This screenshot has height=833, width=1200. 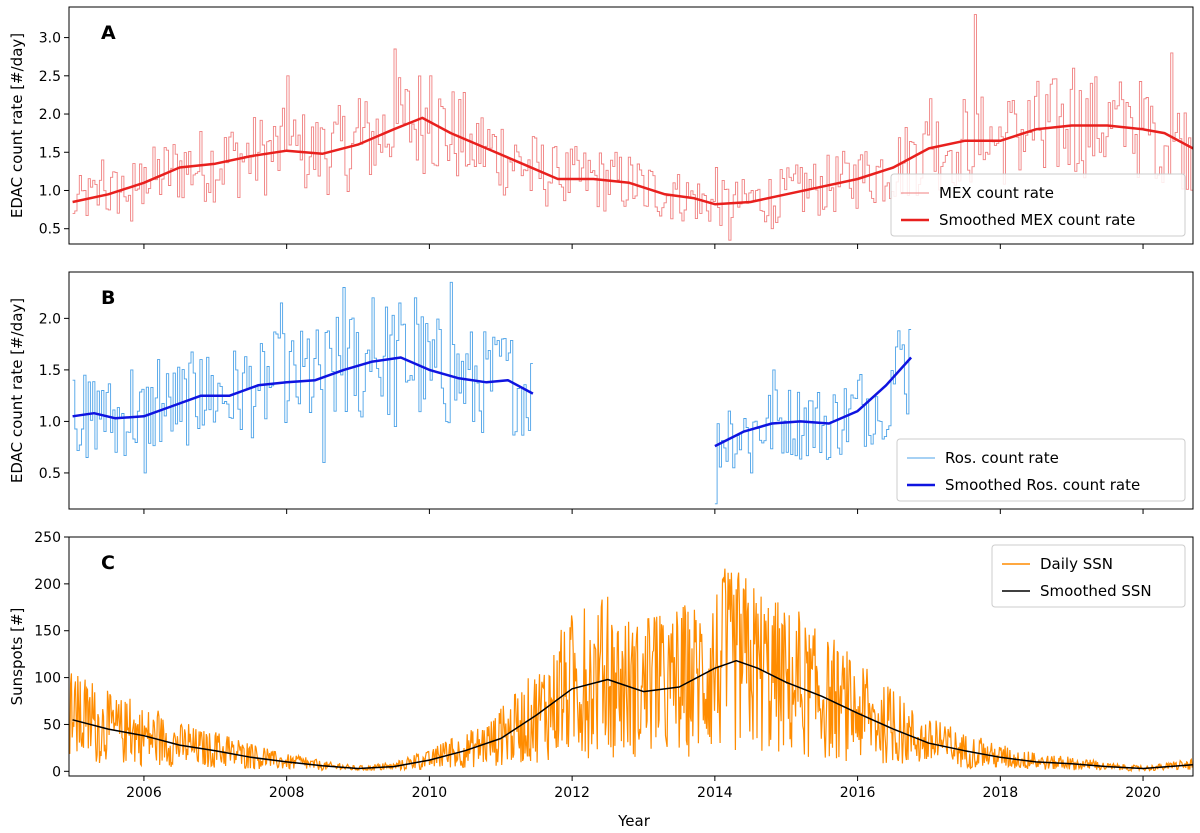 What do you see at coordinates (1096, 591) in the screenshot?
I see `legend-entry: Smoothed SSN` at bounding box center [1096, 591].